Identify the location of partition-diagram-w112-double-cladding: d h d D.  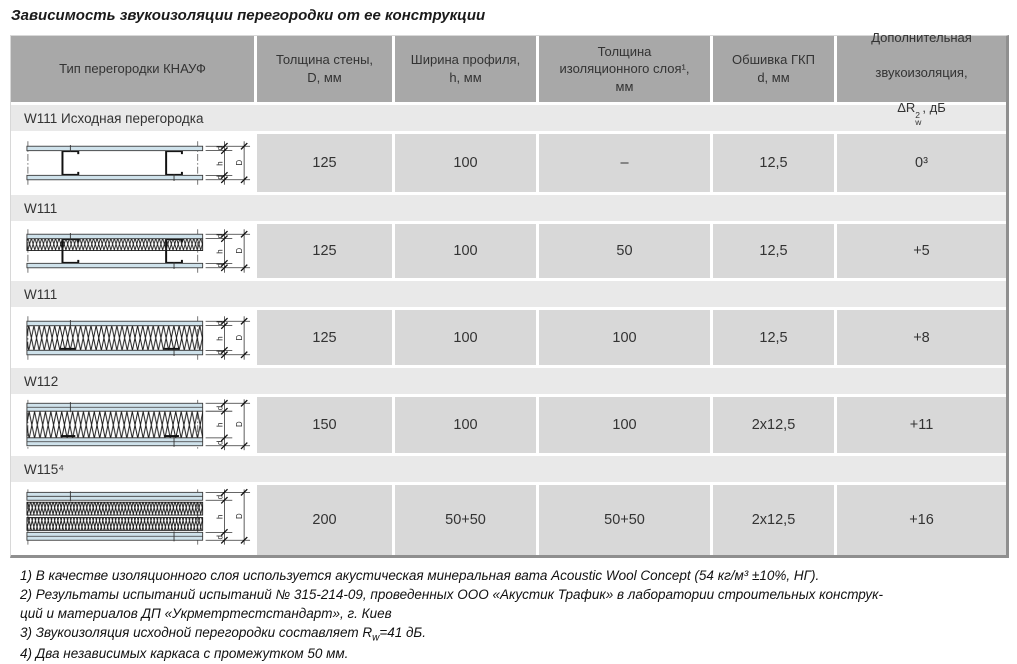
(138, 425).